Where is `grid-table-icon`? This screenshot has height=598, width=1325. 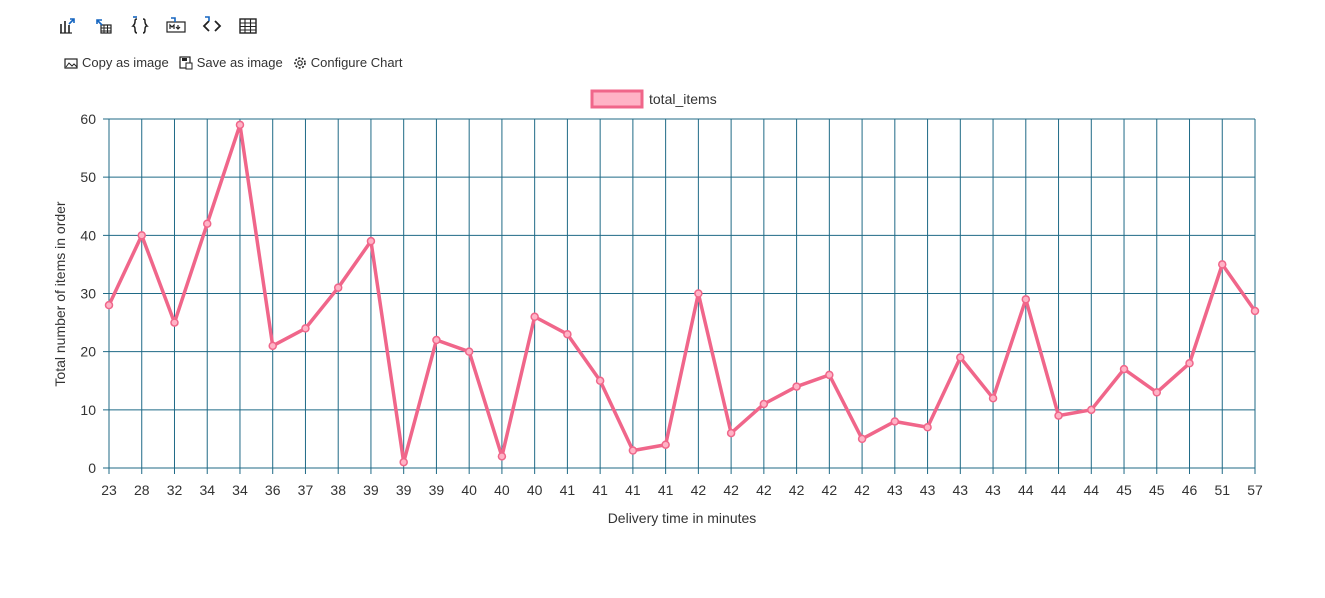 grid-table-icon is located at coordinates (248, 26).